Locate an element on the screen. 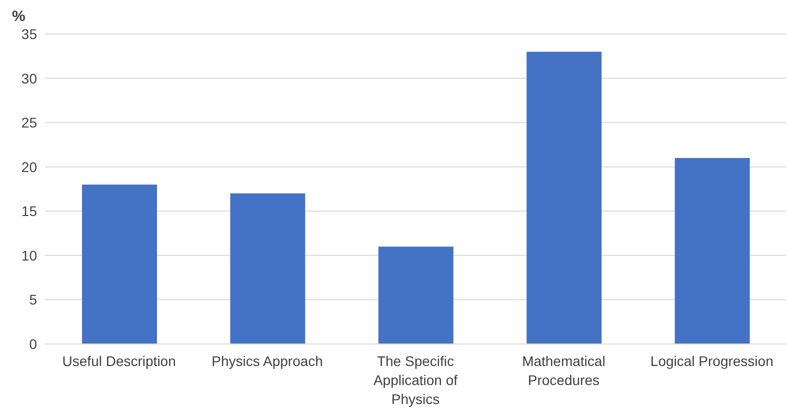  y-tick-label: 25 is located at coordinates (29, 122).